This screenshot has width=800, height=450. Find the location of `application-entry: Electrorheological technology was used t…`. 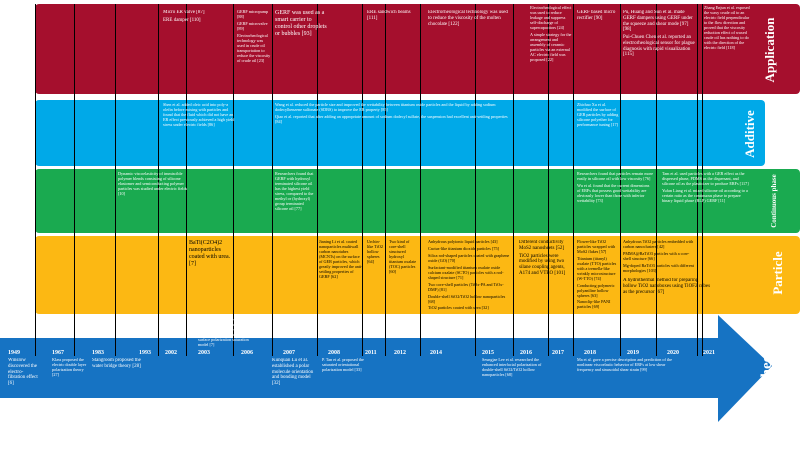

application-entry: Electrorheological technology was used t… is located at coordinates (469, 51).